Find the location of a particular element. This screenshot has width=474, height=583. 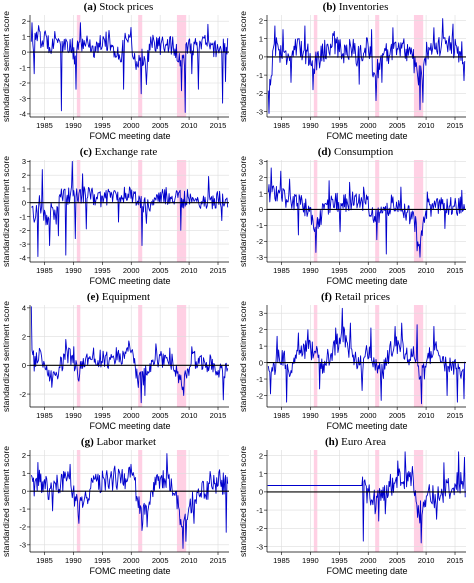

chart-plot: -4 -3 -2 -1 0 1 2 1985 1990 1995 2000 2005 2010 2015 is located at coordinates (124, 72).